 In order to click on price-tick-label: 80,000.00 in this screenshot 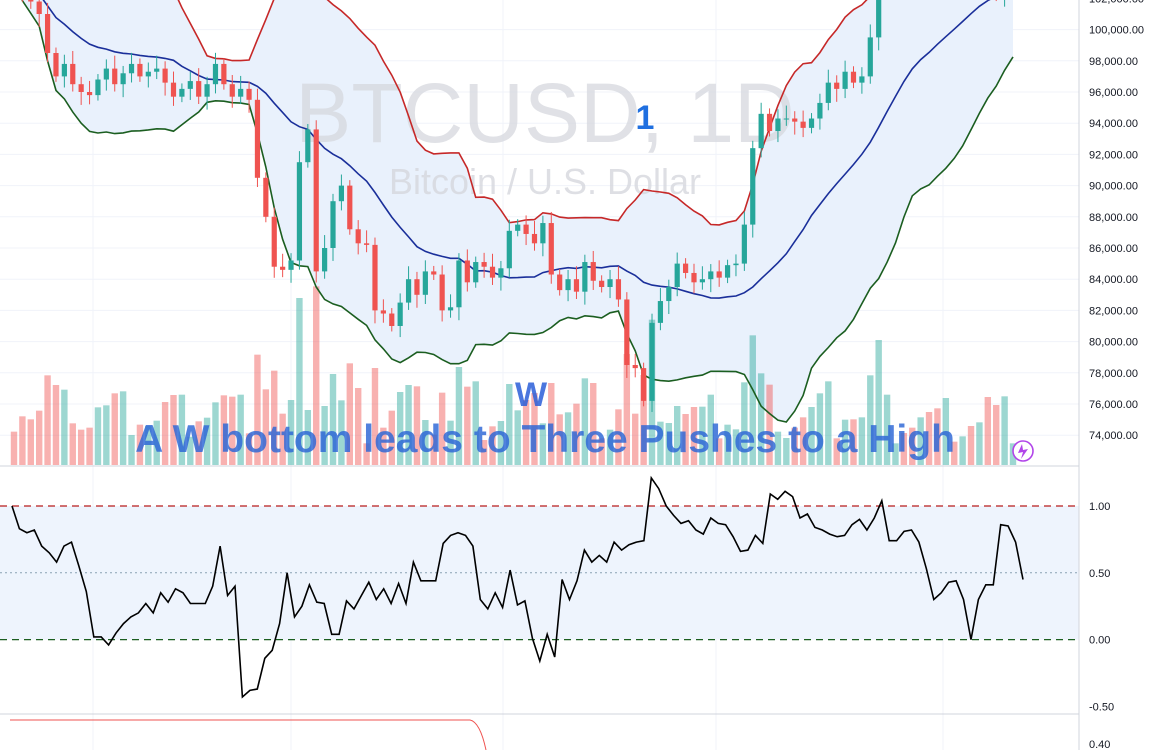, I will do `click(1113, 343)`.